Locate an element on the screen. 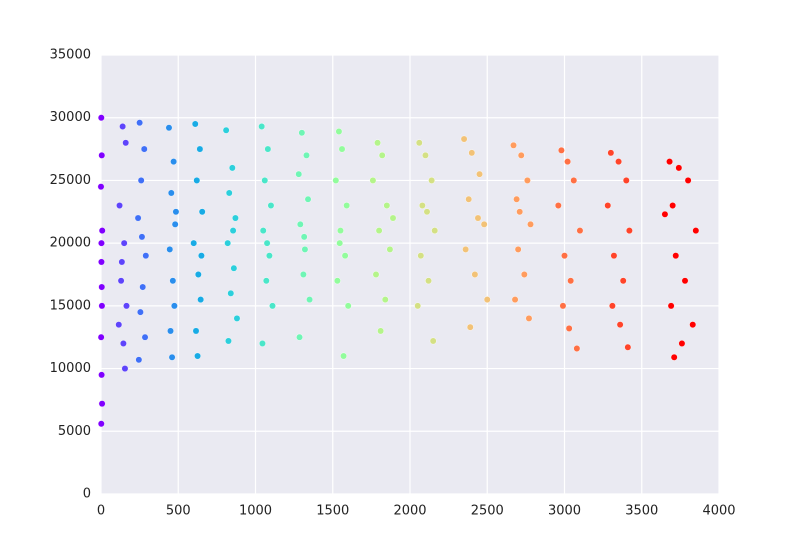 This screenshot has height=554, width=800. x-tick-label: 500 is located at coordinates (178, 511).